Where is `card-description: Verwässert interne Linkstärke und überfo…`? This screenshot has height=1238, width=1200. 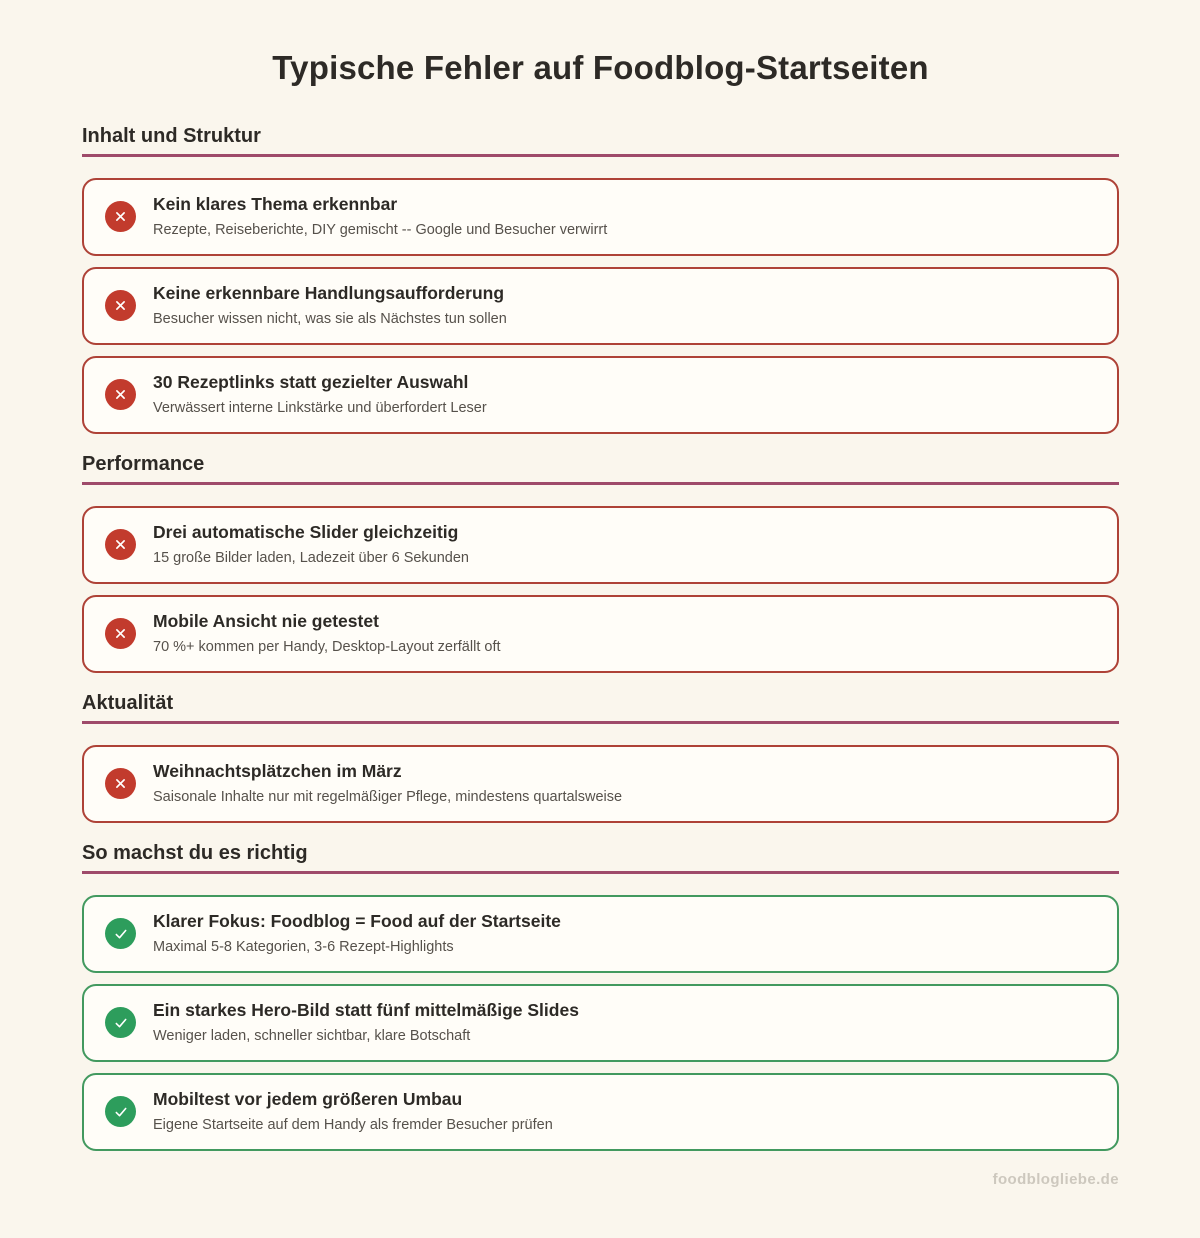
card-description: Verwässert interne Linkstärke und überfo… is located at coordinates (320, 407).